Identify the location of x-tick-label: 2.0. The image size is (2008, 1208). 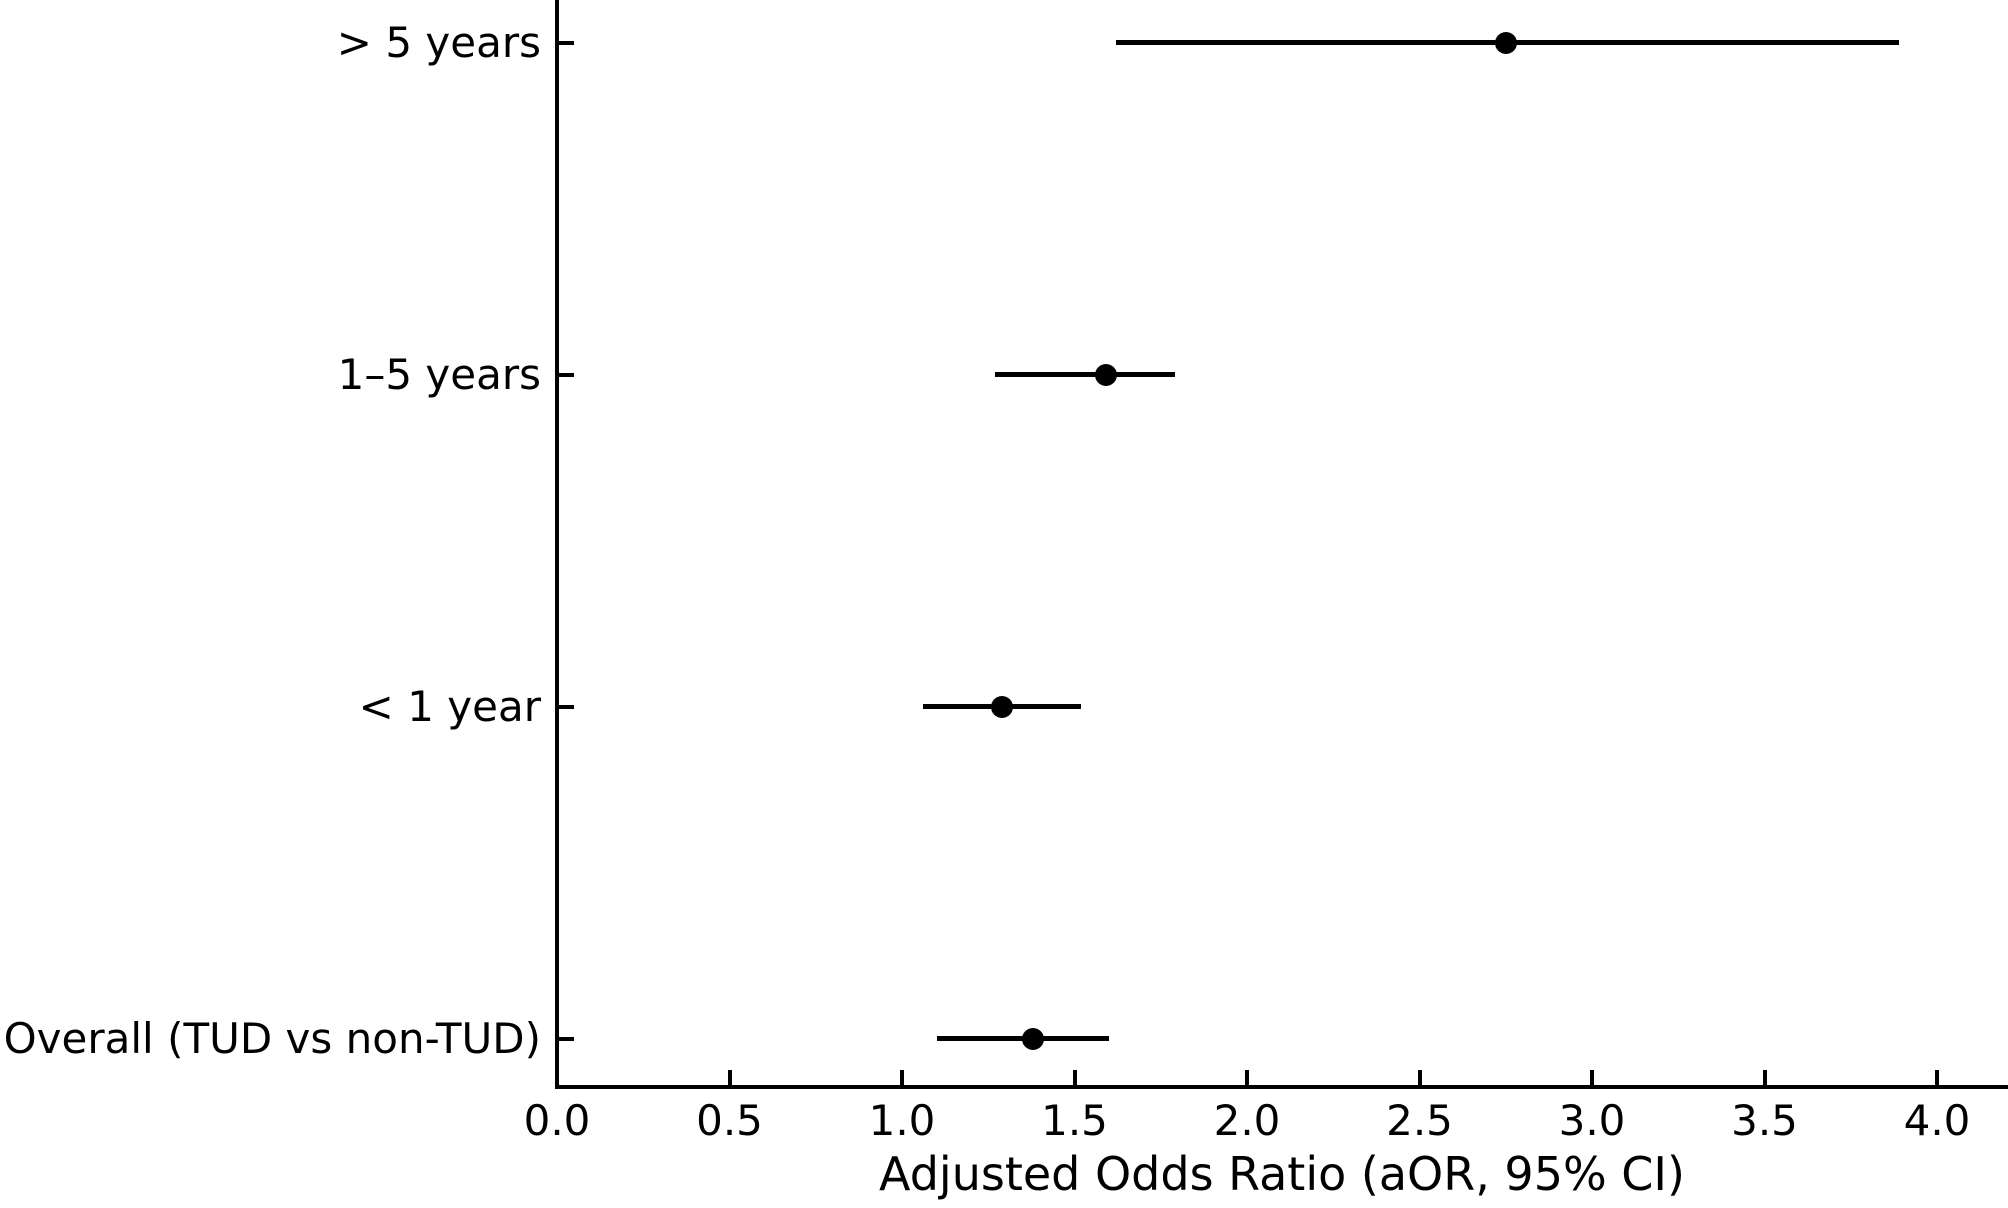
(1247, 1120).